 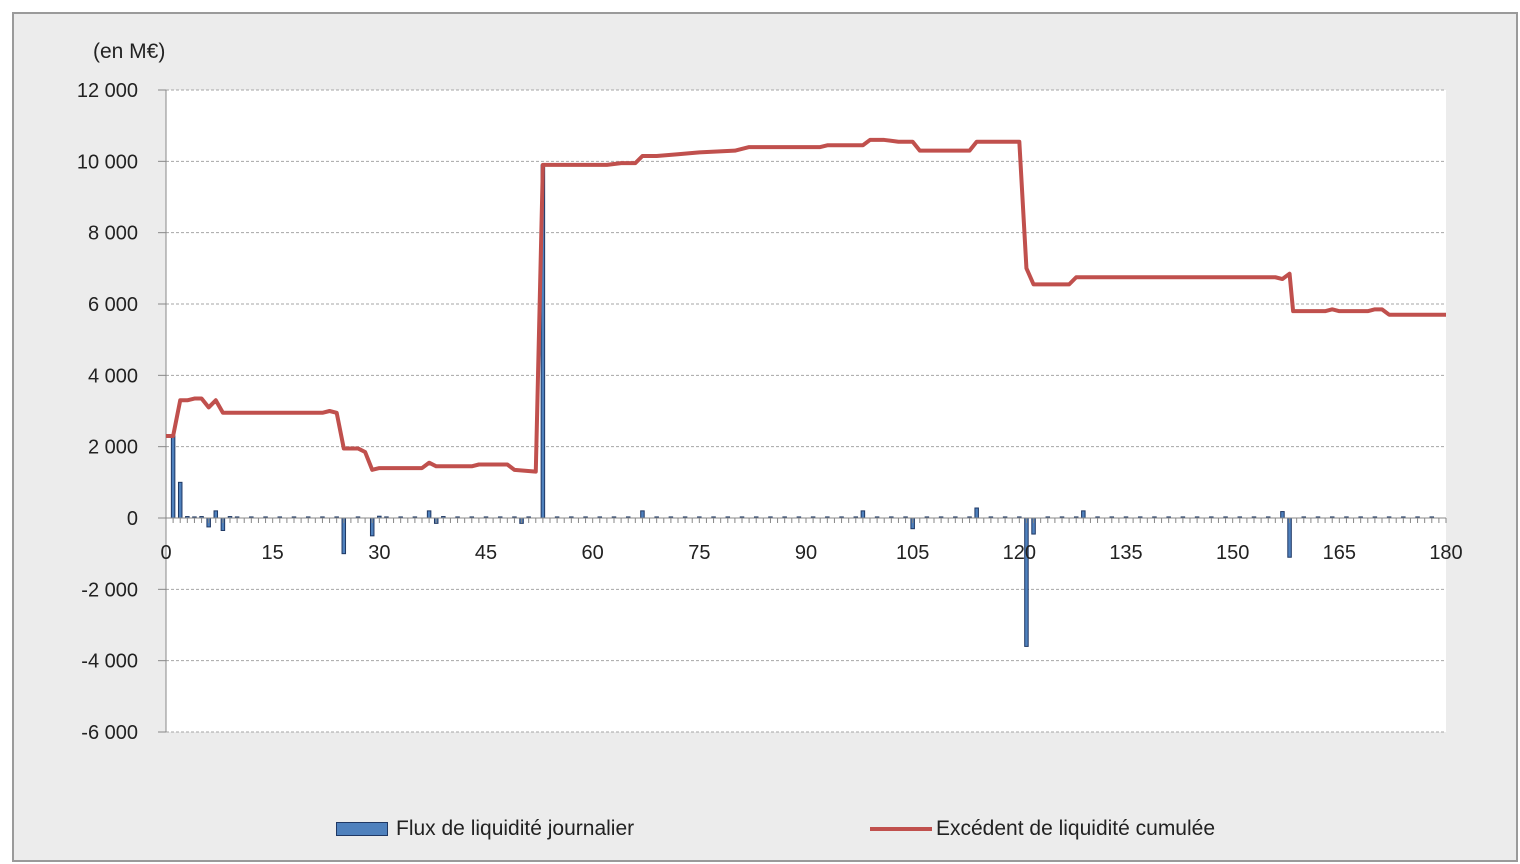 What do you see at coordinates (113, 234) in the screenshot?
I see `y-tick-label: 8 000` at bounding box center [113, 234].